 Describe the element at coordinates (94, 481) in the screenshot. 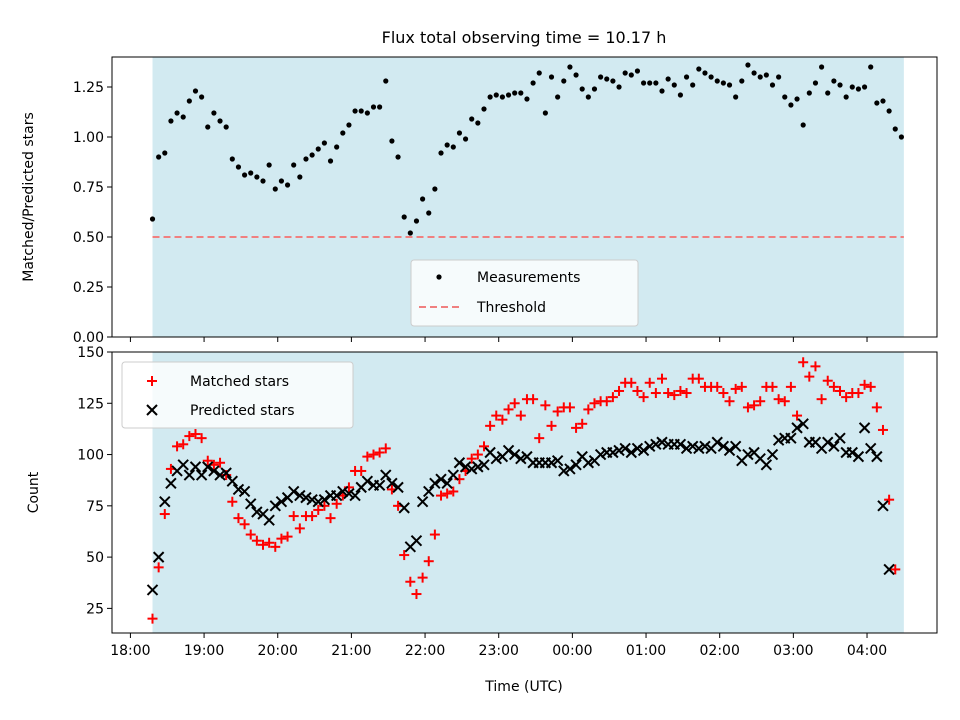

I see `bottom-y-ticks: 25 50 75 100 125 150` at that location.